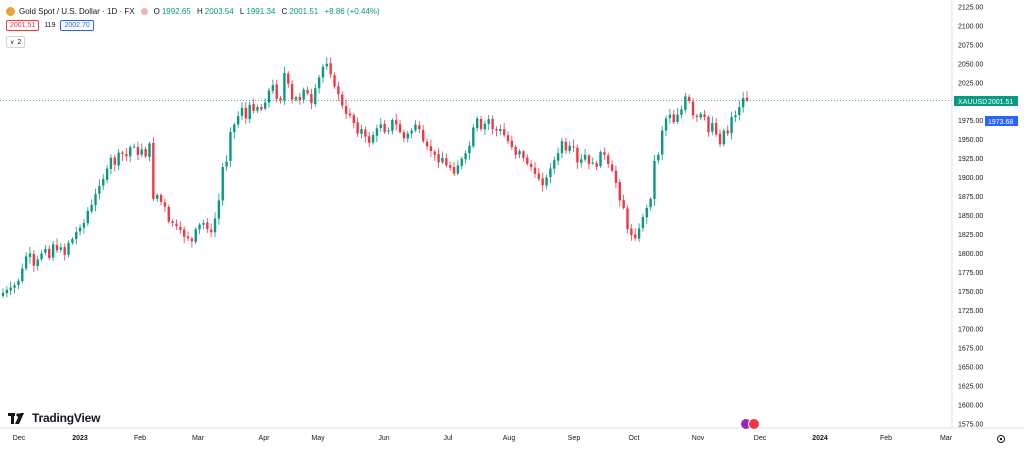  Describe the element at coordinates (16, 42) in the screenshot. I see `indicators-toggle: ∨ 2` at that location.